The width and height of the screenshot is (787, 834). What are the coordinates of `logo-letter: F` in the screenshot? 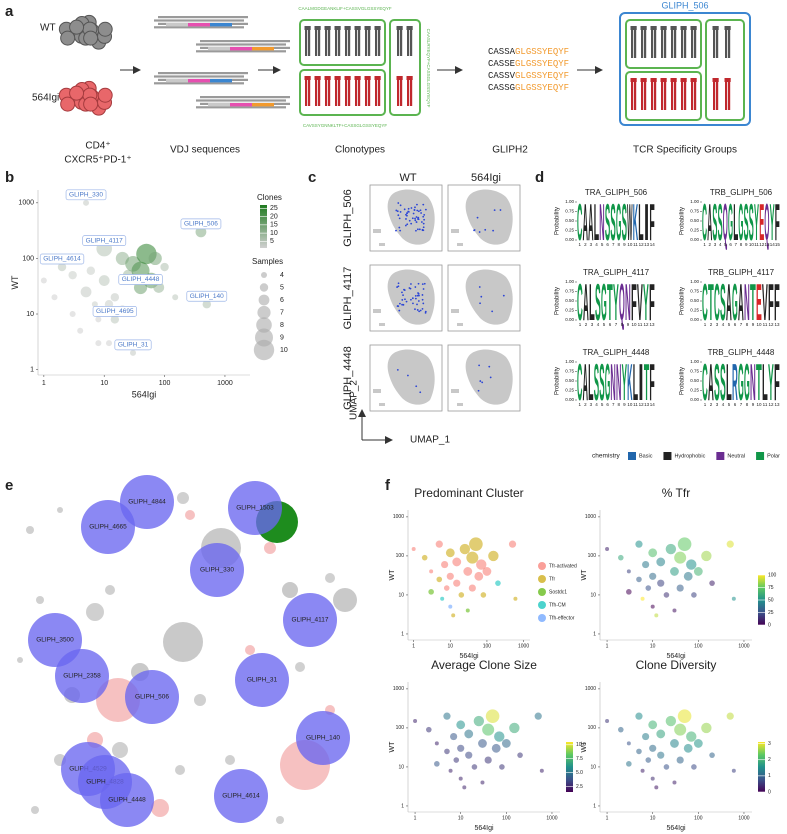 It's located at (652, 303).